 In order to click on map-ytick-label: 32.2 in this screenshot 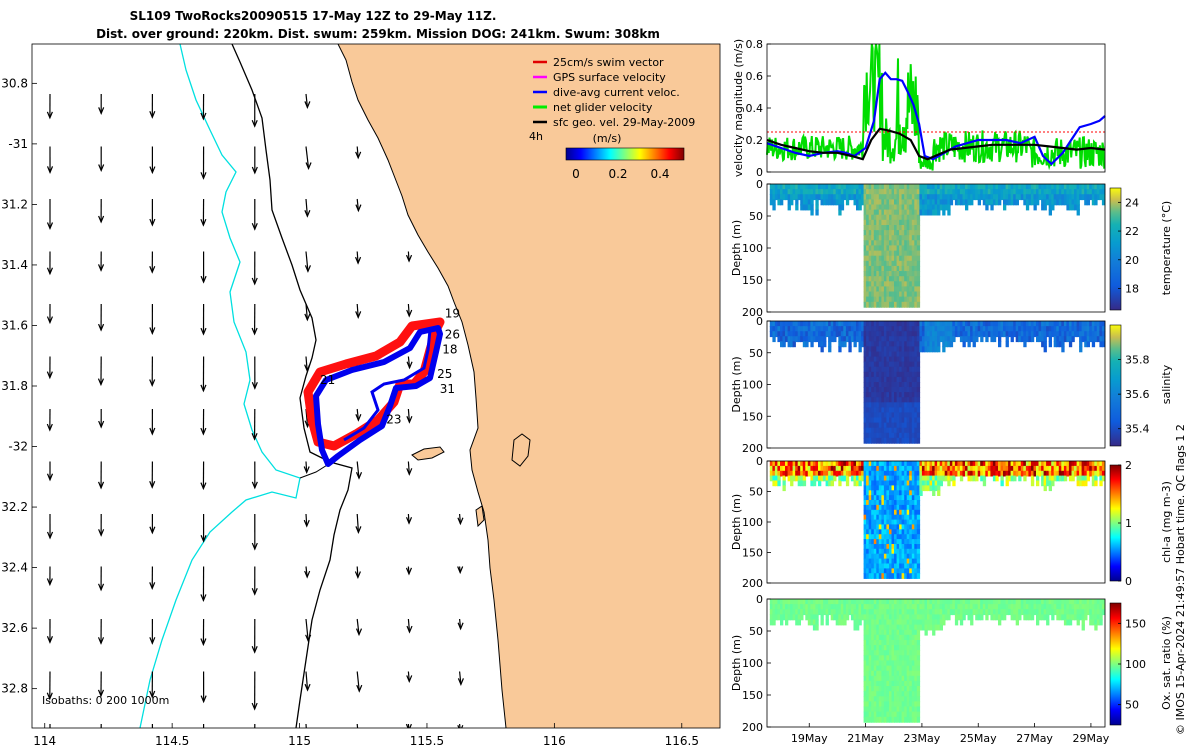, I will do `click(14, 507)`.